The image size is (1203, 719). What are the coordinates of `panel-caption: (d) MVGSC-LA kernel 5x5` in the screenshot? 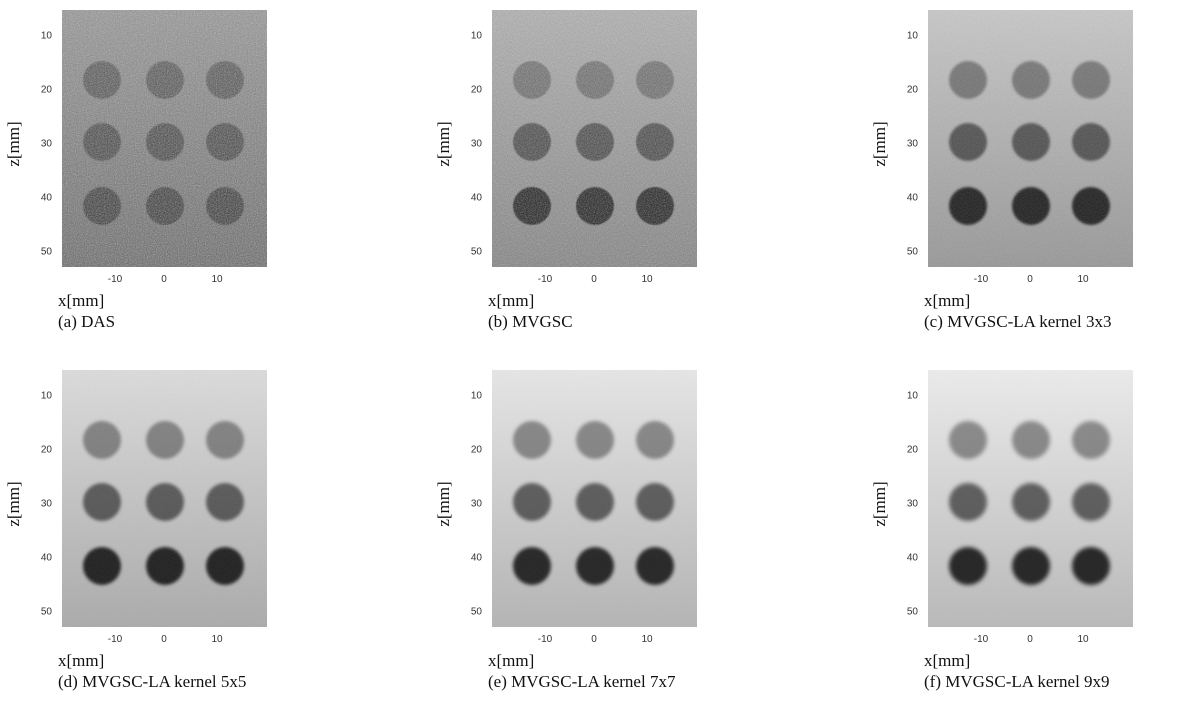 It's located at (152, 681).